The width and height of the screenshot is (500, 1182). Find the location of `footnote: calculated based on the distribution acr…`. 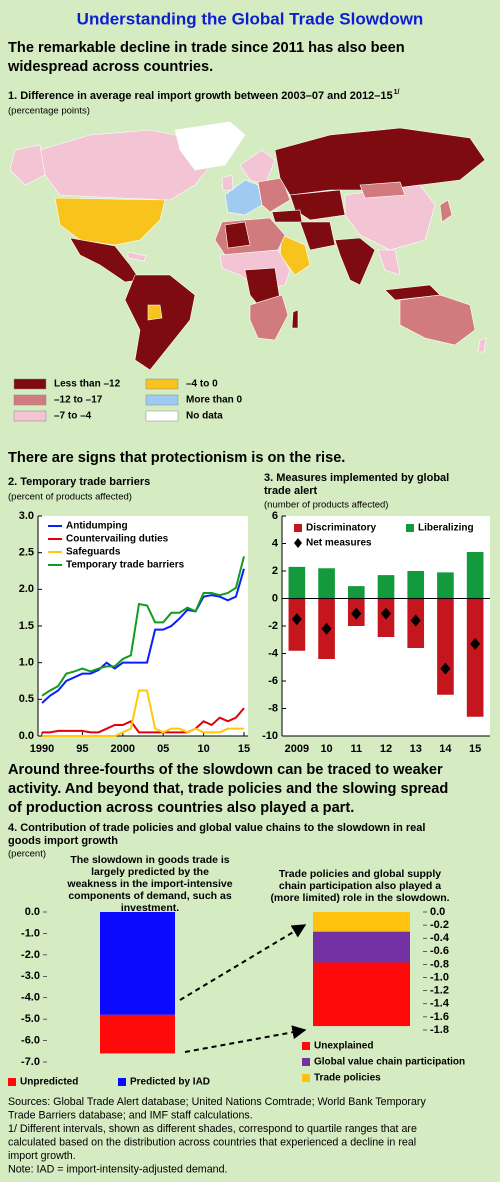

footnote: calculated based on the distribution acr… is located at coordinates (212, 1142).